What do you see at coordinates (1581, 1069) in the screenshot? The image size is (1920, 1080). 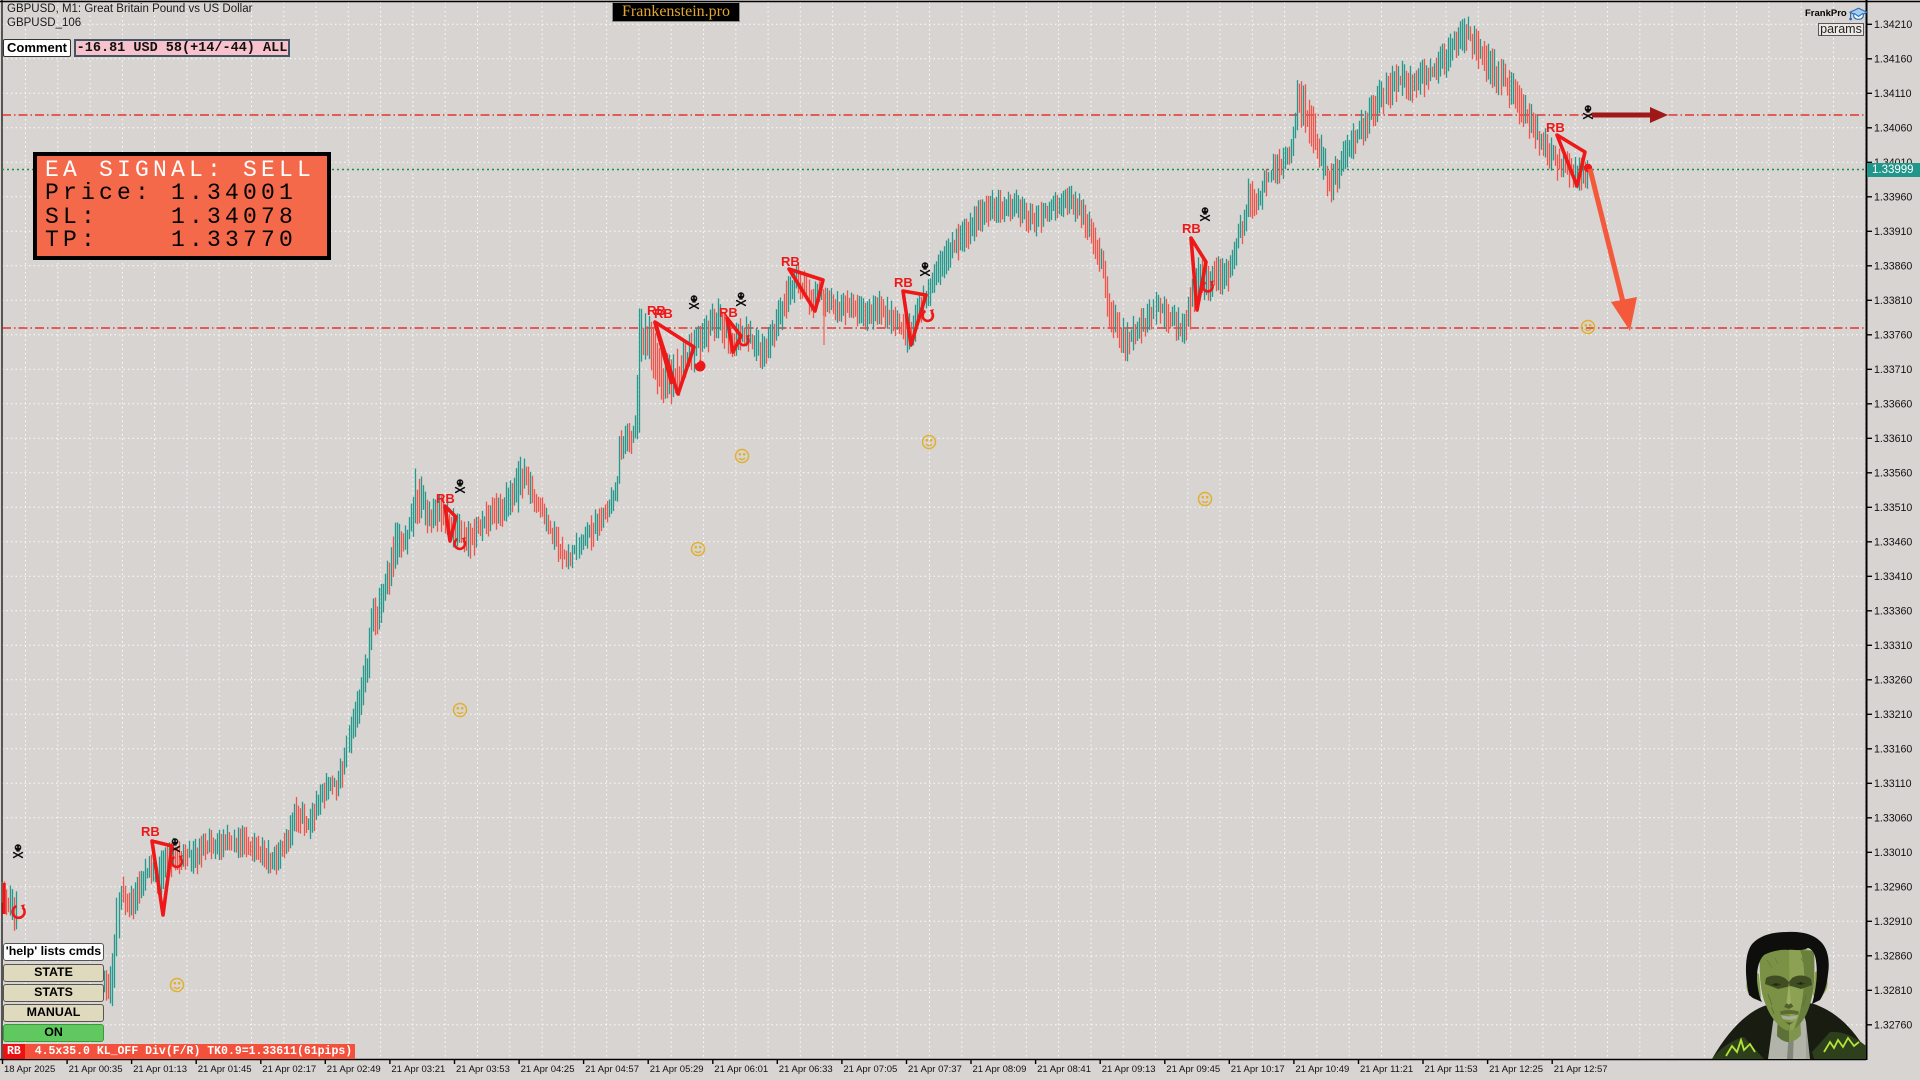 I see `svg-text: 21 Apr 12:57` at bounding box center [1581, 1069].